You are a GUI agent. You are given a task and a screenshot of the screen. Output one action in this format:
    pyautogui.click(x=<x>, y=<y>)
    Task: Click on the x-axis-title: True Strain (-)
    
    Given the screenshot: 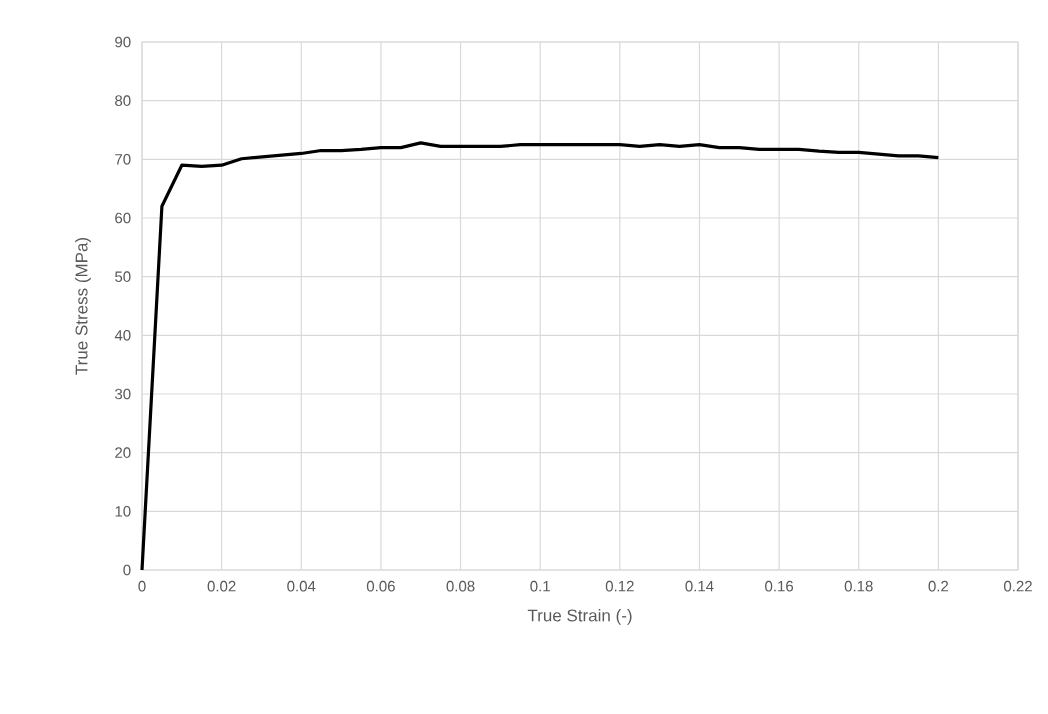 What is the action you would take?
    pyautogui.click(x=579, y=617)
    